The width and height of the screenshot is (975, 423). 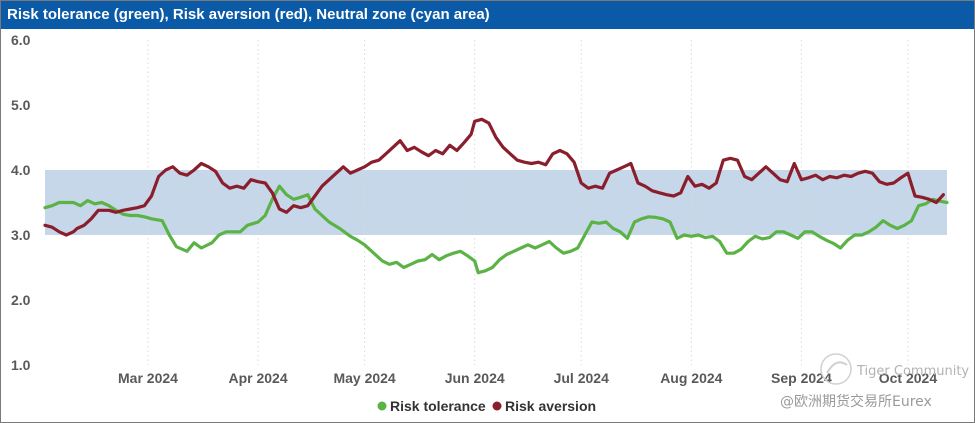 I want to click on watermark: Tiger Community @欧洲期货交易所Eurex, so click(x=874, y=381).